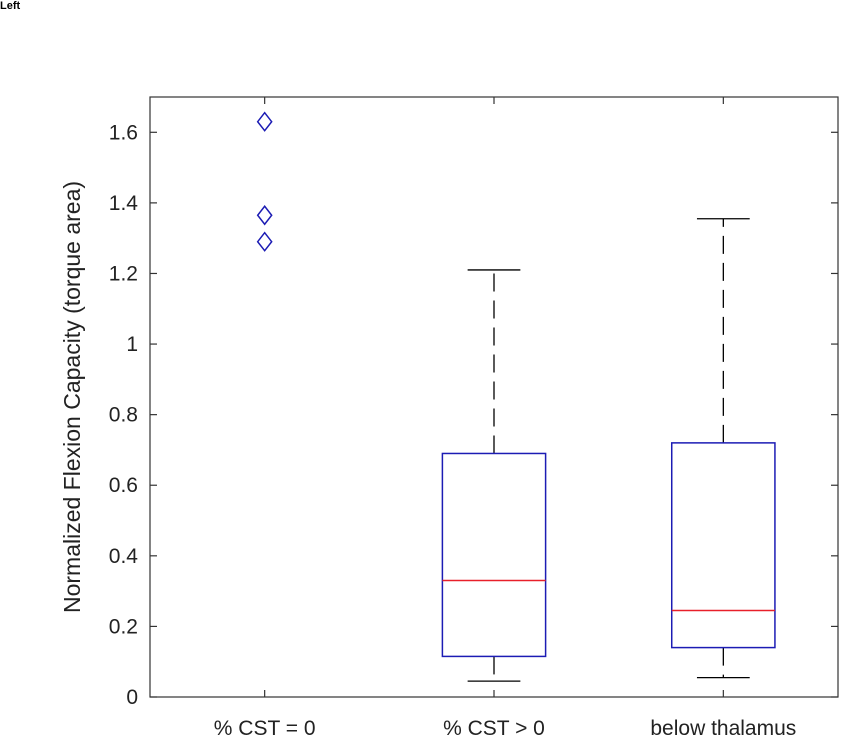 This screenshot has height=747, width=850. I want to click on y-tick-label: 0.4, so click(124, 556).